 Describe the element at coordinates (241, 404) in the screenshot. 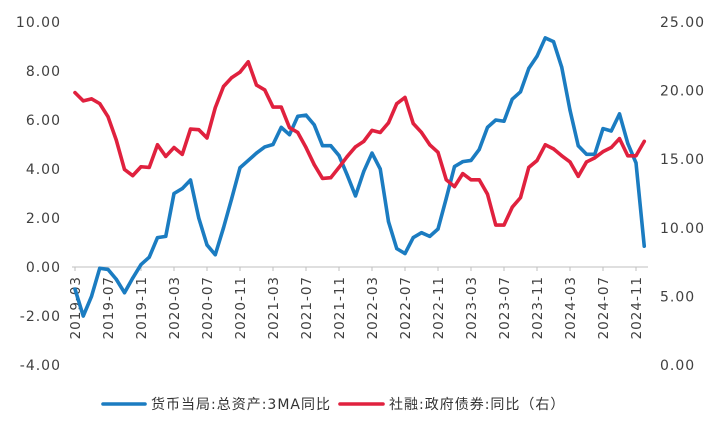

I see `legend-label-monetary-authority-total-assets: 货币当局:总资产:3MA同比` at that location.